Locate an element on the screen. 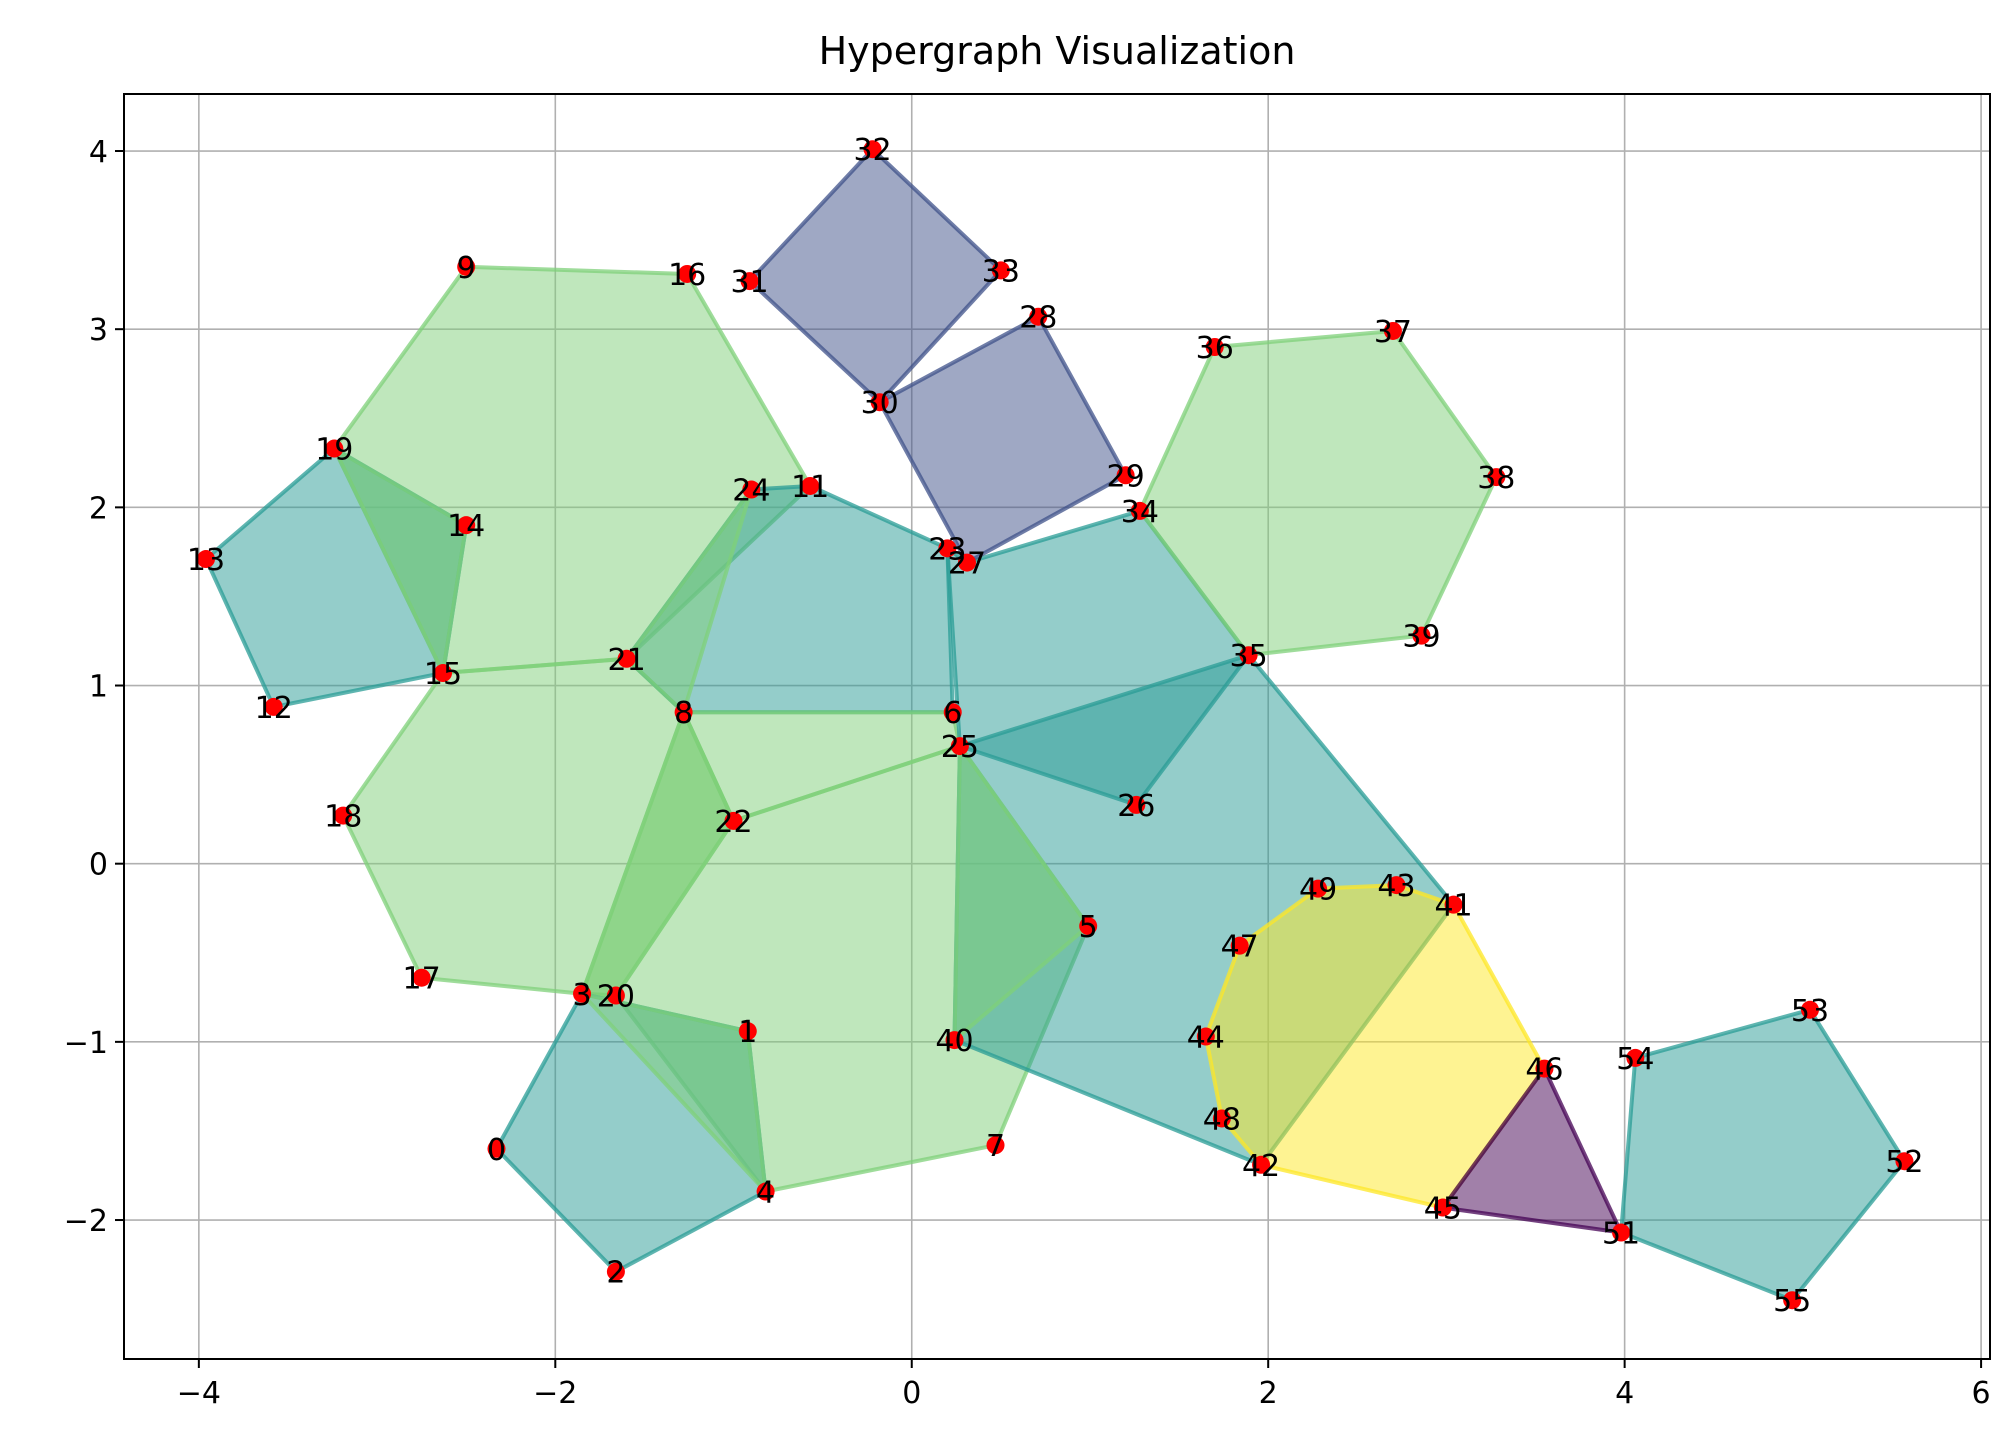 This screenshot has width=2014, height=1453. chart-title: Hypergraph Visualization is located at coordinates (1057, 51).